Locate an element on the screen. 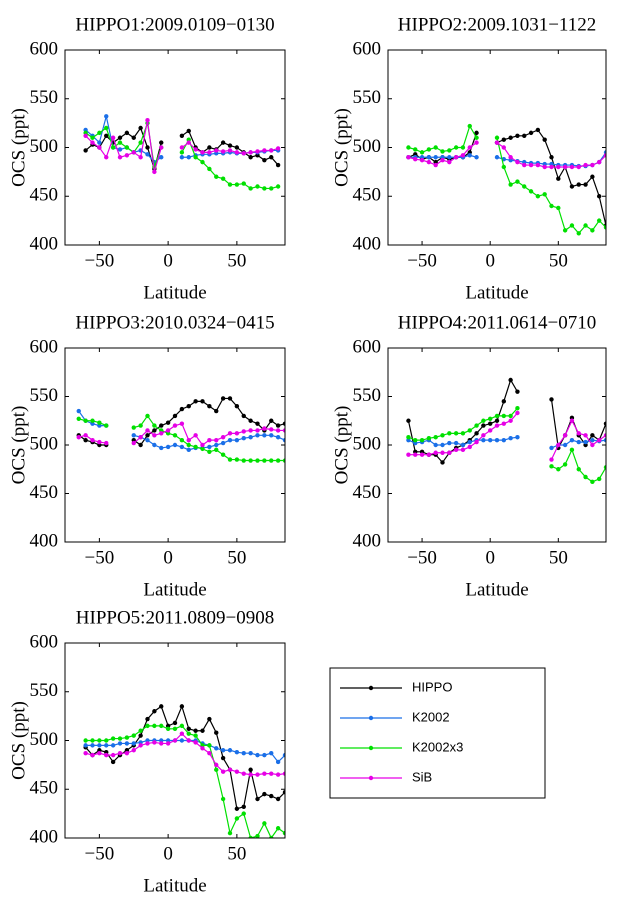 Image resolution: width=635 pixels, height=897 pixels. legend-label: K2002 is located at coordinates (431, 716).